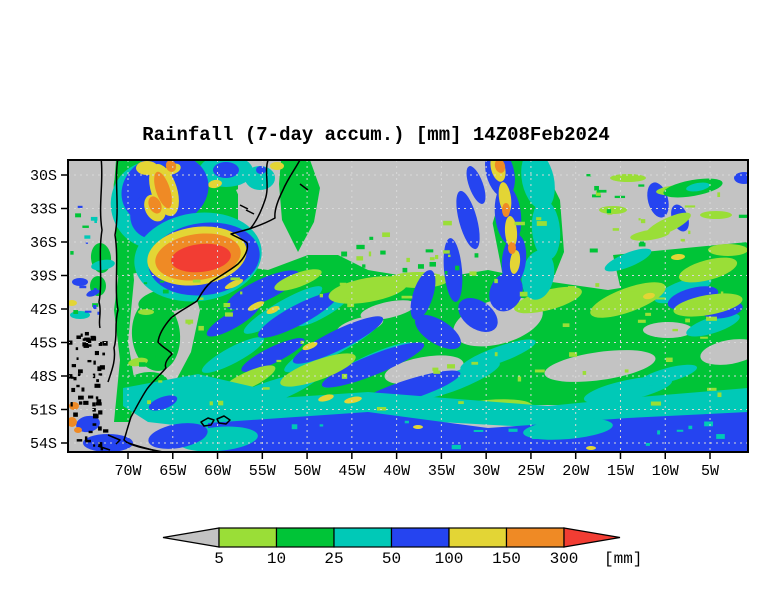 This screenshot has width=784, height=612. Describe the element at coordinates (351, 471) in the screenshot. I see `lon-tick-label: 45W` at that location.